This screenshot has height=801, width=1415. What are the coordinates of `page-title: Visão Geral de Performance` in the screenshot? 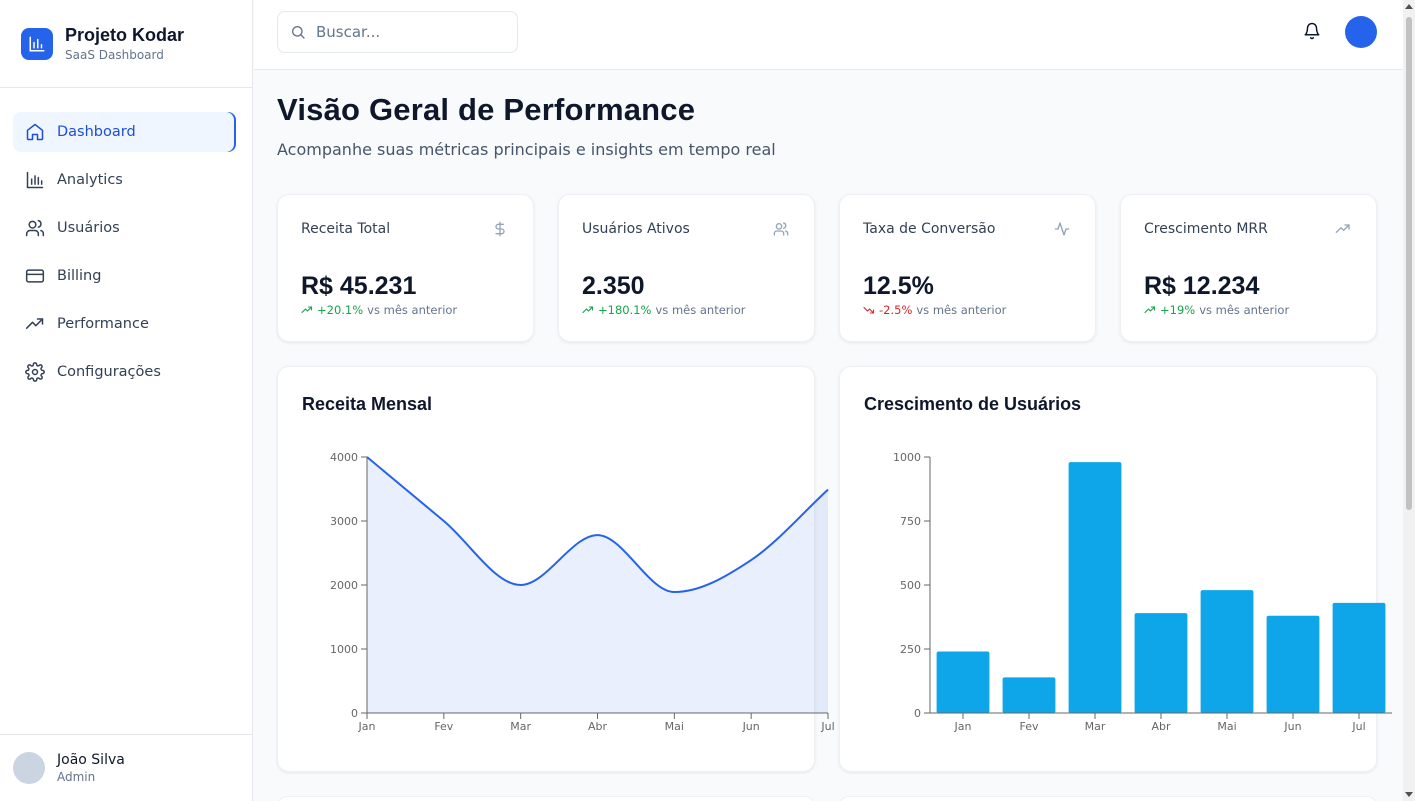 It's located at (486, 109).